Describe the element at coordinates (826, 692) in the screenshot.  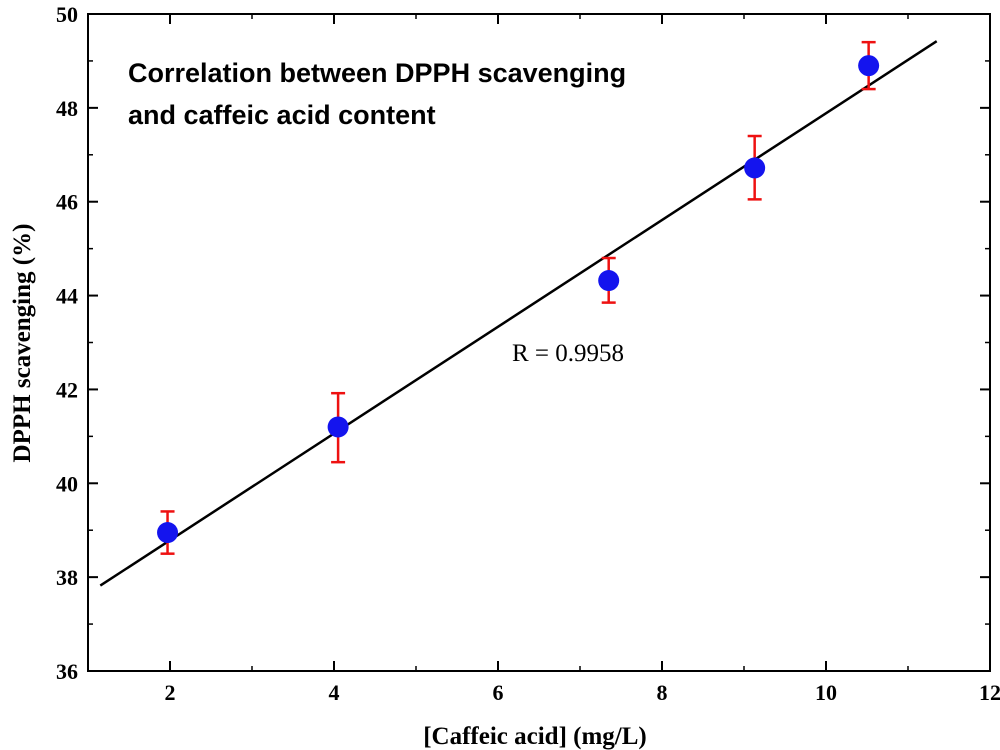
I see `x-tick-label: 10` at that location.